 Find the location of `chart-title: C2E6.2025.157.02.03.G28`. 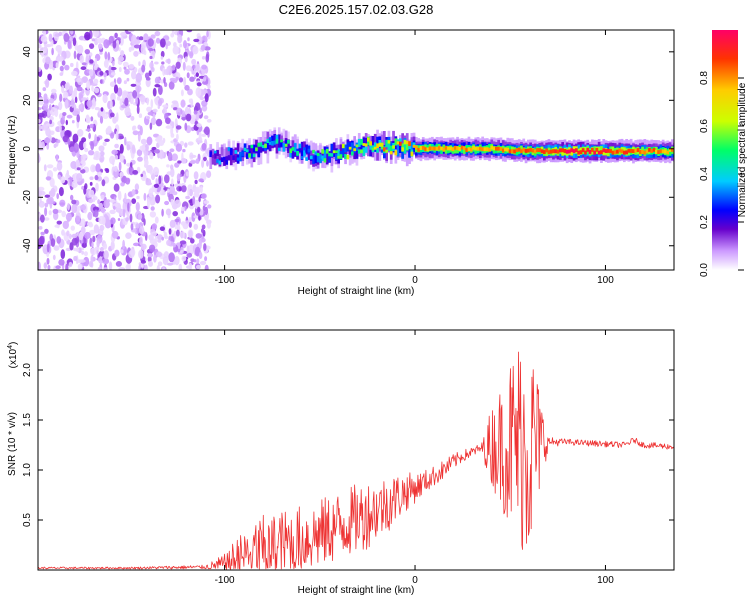

chart-title: C2E6.2025.157.02.03.G28 is located at coordinates (356, 9).